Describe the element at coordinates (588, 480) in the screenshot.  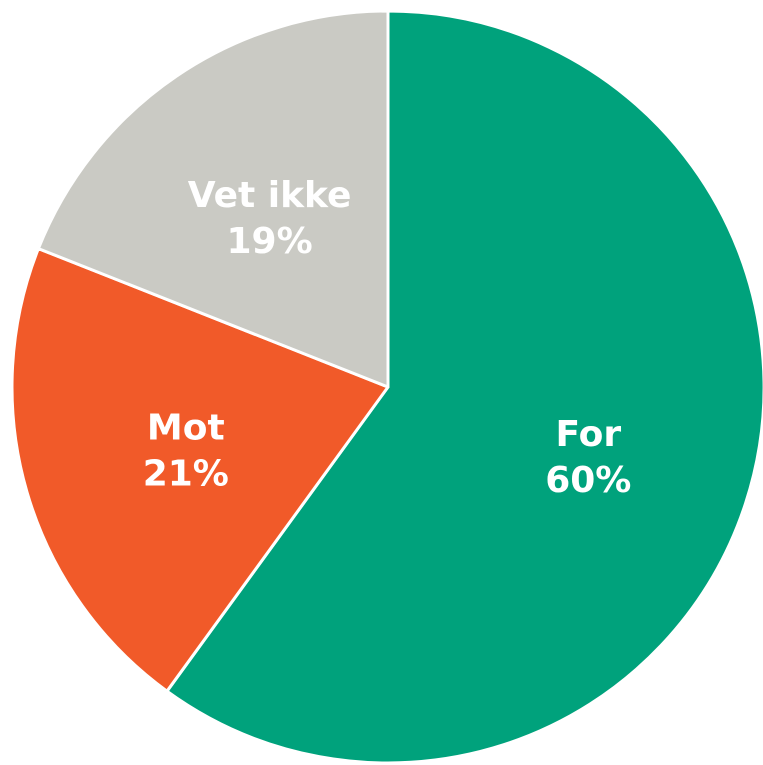
I see `slice-value-label-for: 60%` at that location.